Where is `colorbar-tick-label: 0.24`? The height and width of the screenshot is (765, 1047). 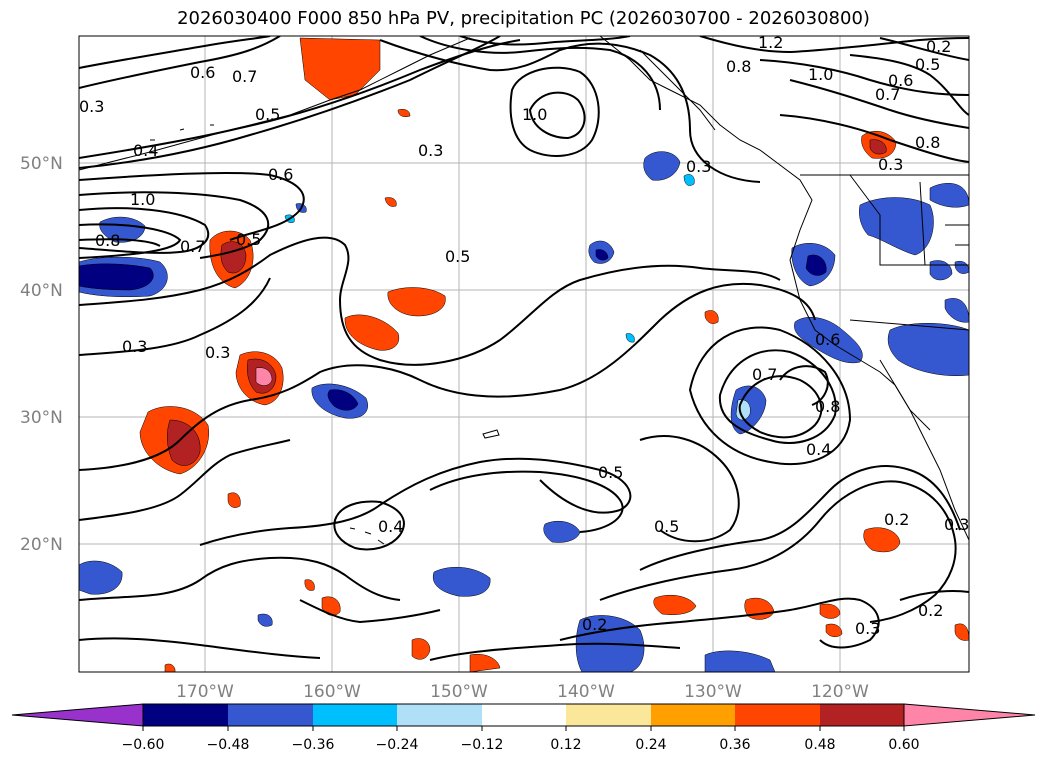 colorbar-tick-label: 0.24 is located at coordinates (650, 745).